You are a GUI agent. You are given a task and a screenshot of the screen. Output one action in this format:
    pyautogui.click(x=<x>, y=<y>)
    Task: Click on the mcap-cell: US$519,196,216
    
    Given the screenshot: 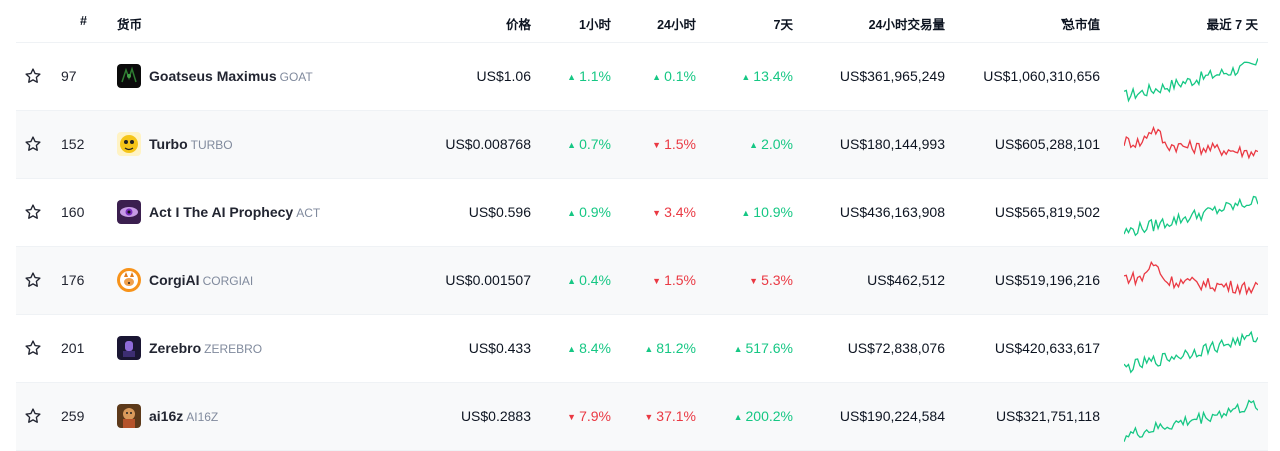 What is the action you would take?
    pyautogui.click(x=1047, y=280)
    